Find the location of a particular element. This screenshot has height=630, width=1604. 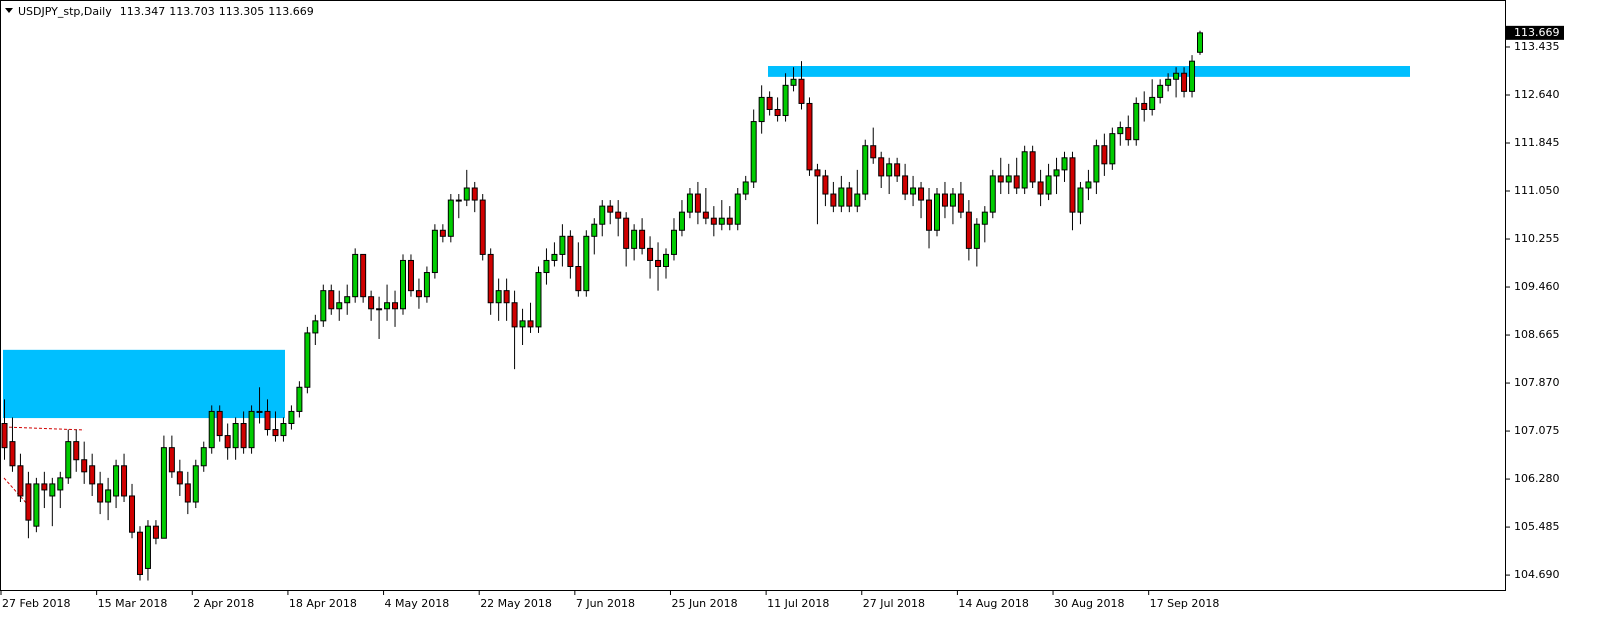

y-tick-label: 112.640 is located at coordinates (1537, 94).